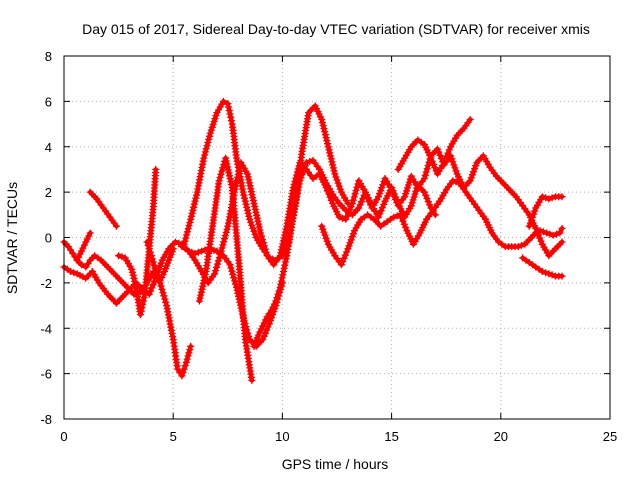 This screenshot has width=640, height=480. Describe the element at coordinates (335, 464) in the screenshot. I see `x-axis-label: GPS time / hours` at that location.